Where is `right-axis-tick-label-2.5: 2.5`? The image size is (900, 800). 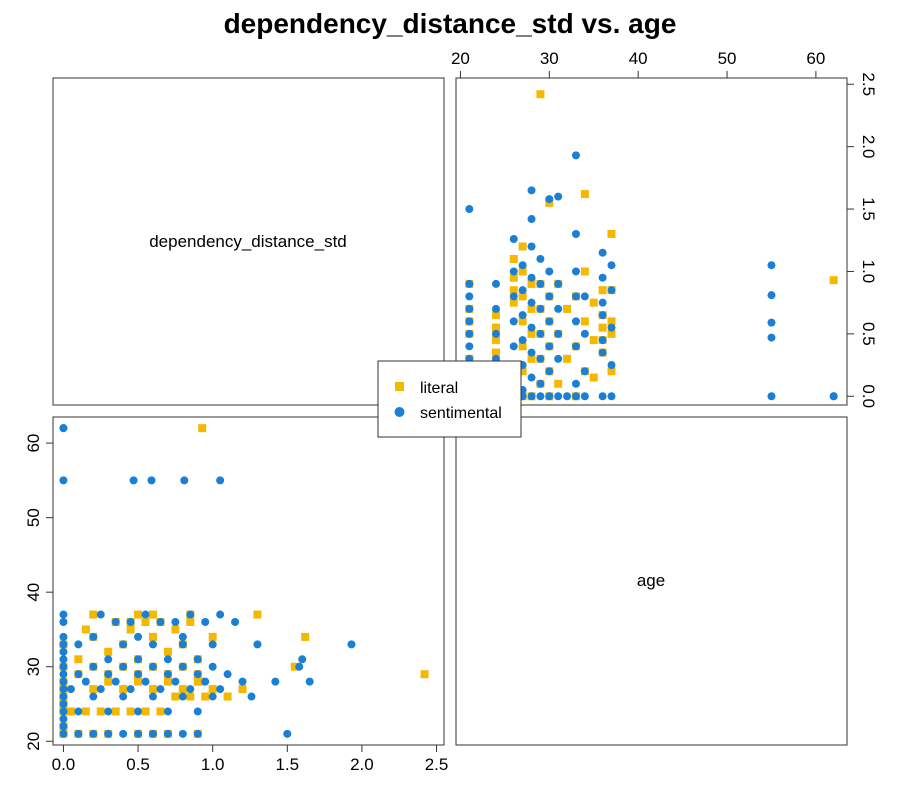 right-axis-tick-label-2.5: 2.5 is located at coordinates (868, 84).